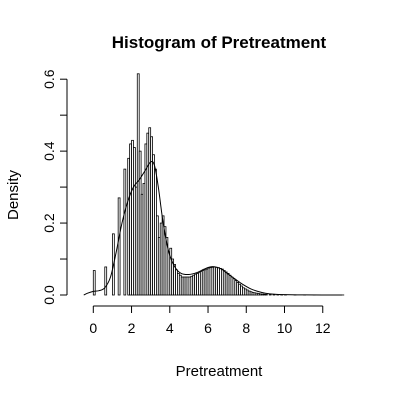 Image resolution: width=400 pixels, height=400 pixels. What do you see at coordinates (323, 328) in the screenshot?
I see `x-tick-label: 12` at bounding box center [323, 328].